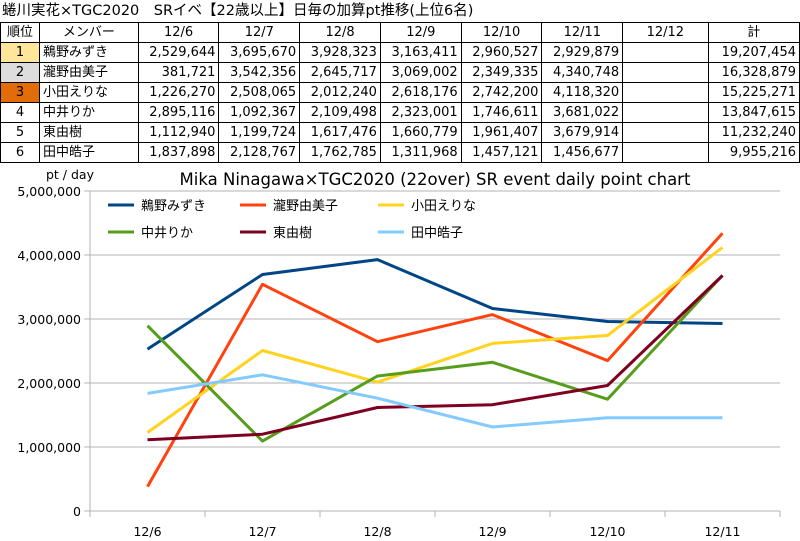 This screenshot has height=541, width=800. I want to click on rank-cell: 3, so click(20, 92).